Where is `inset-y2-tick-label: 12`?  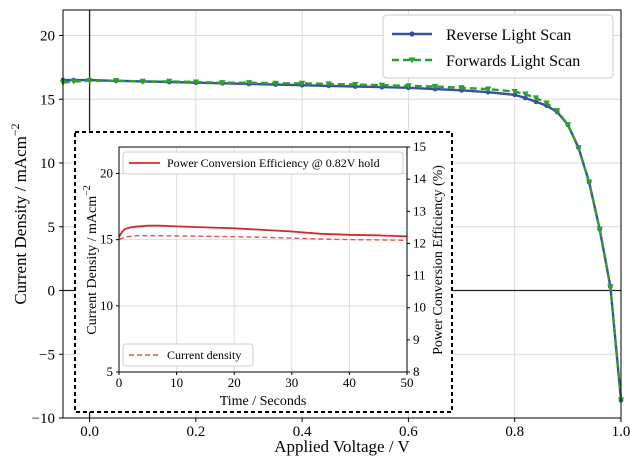 inset-y2-tick-label: 12 is located at coordinates (419, 242).